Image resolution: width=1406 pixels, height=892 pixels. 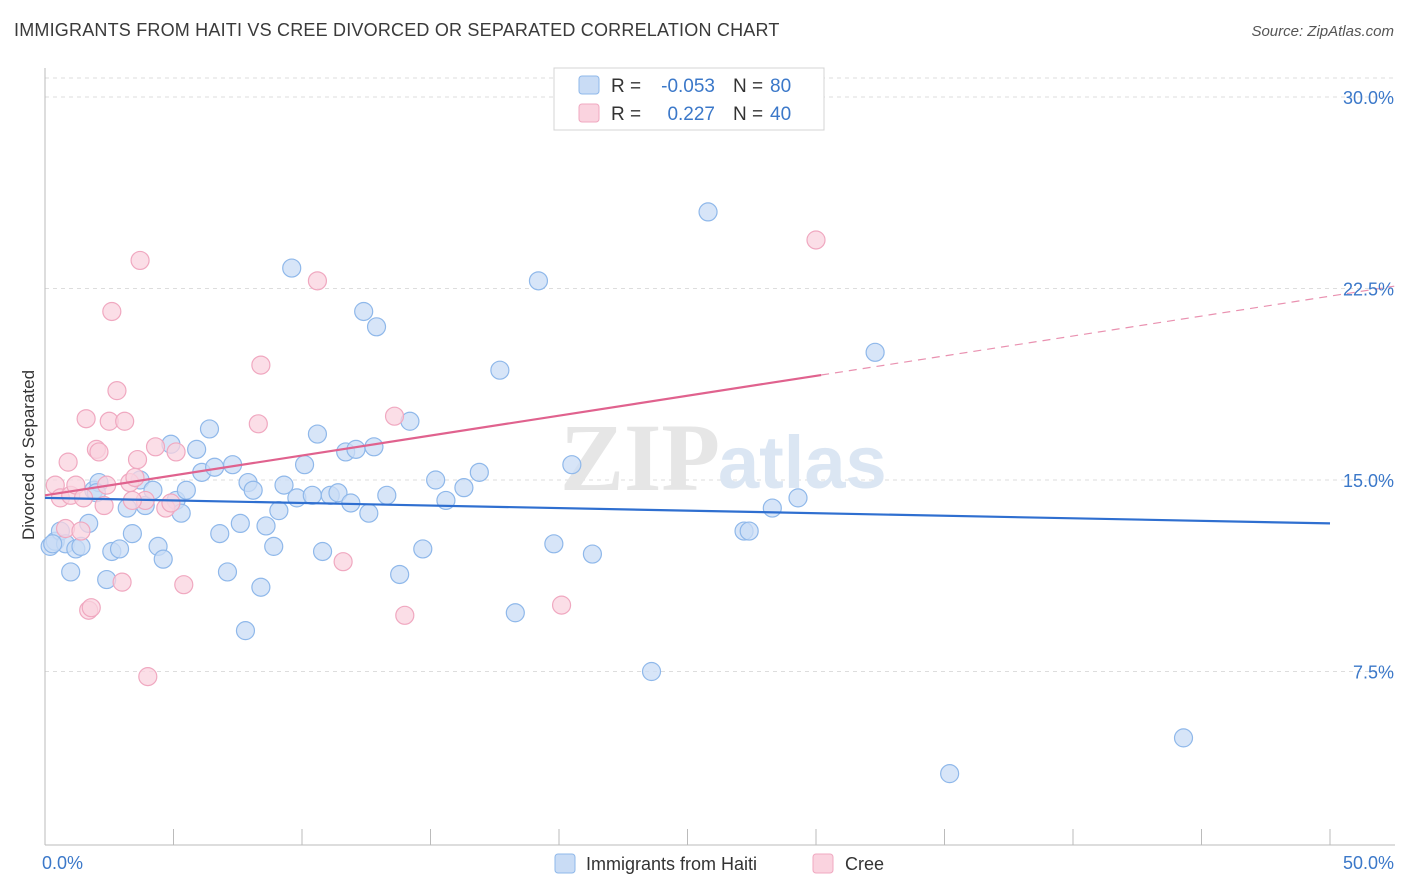 What do you see at coordinates (589, 85) in the screenshot?
I see `legend-swatch-haiti` at bounding box center [589, 85].